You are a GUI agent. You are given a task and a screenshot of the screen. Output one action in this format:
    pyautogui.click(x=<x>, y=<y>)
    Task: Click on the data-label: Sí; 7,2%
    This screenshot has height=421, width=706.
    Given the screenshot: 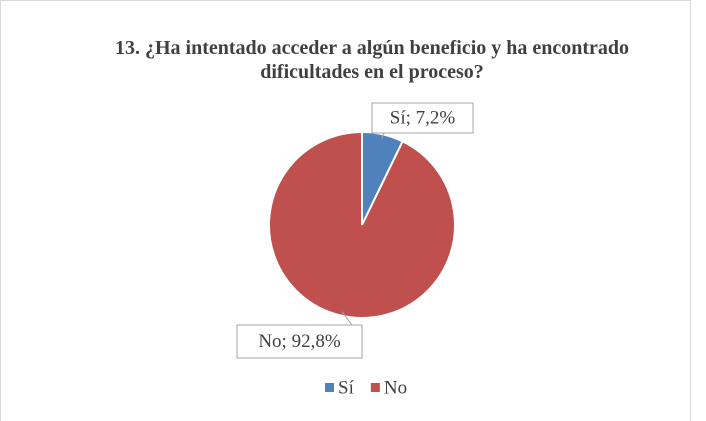 What is the action you would take?
    pyautogui.click(x=423, y=117)
    